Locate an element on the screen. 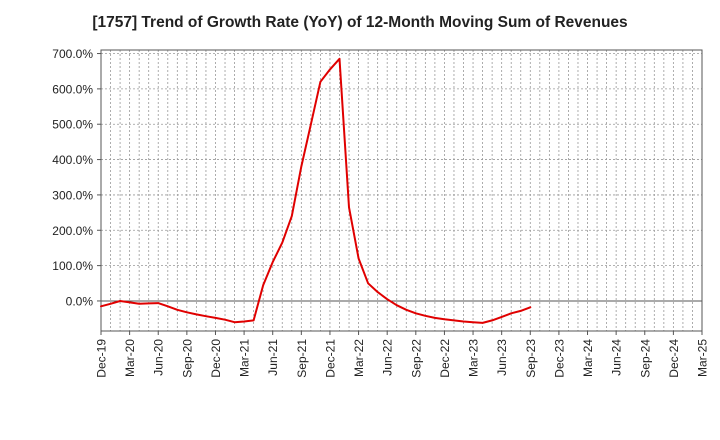  x-tick-label: Dec-21 is located at coordinates (330, 358).